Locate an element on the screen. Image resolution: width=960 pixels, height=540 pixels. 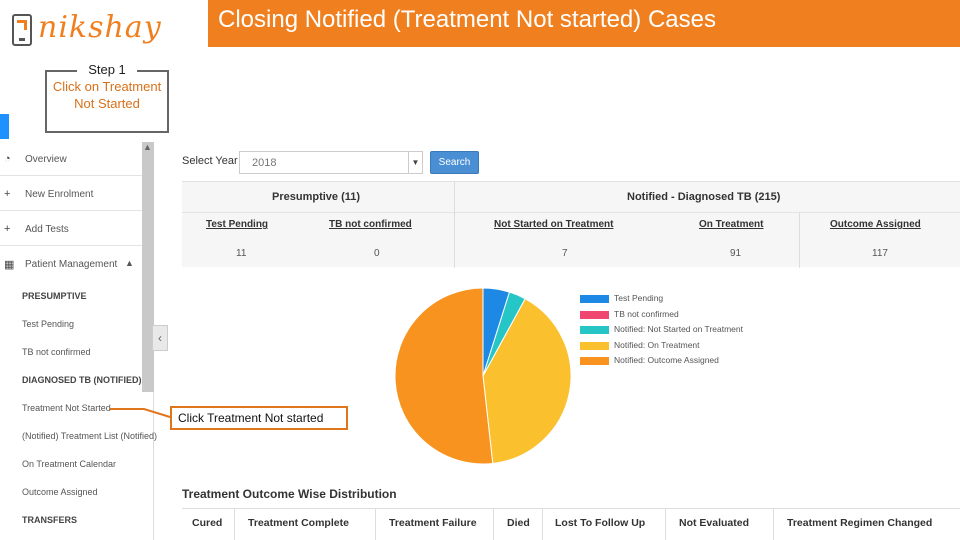
legend-label: Test Pending is located at coordinates (639, 298).